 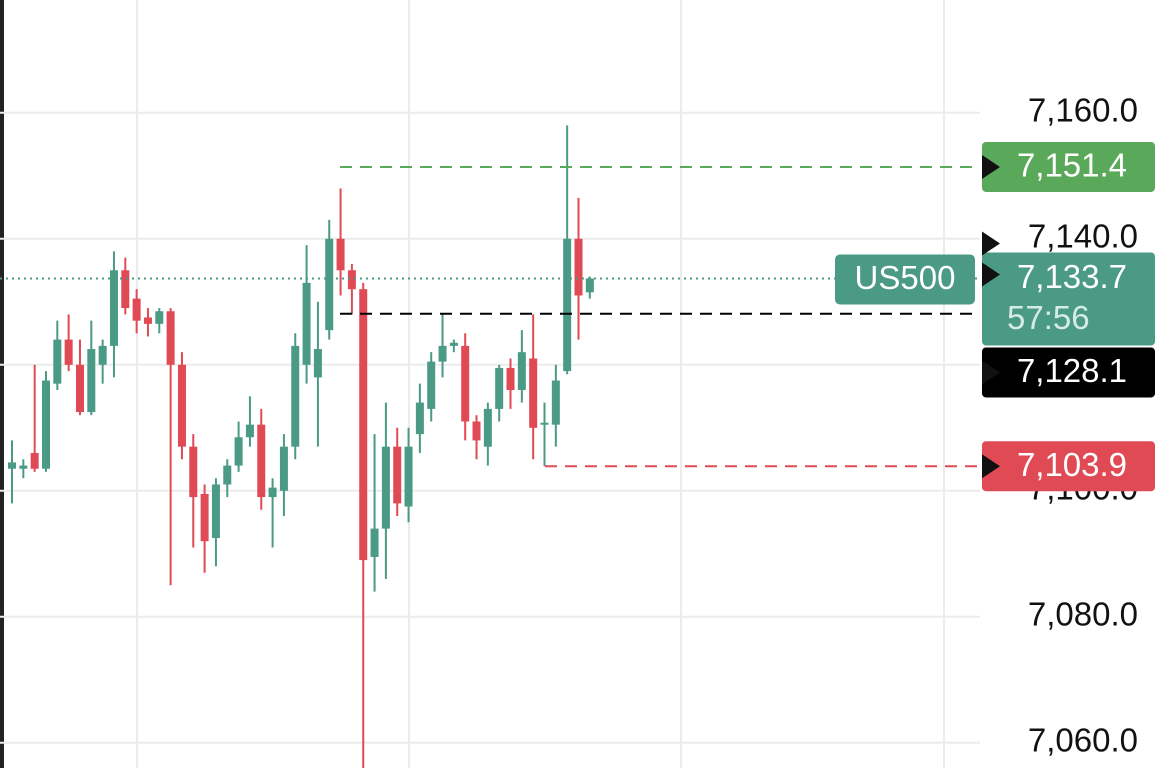 What do you see at coordinates (1072, 165) in the screenshot?
I see `price-tag-label: 7,151.4` at bounding box center [1072, 165].